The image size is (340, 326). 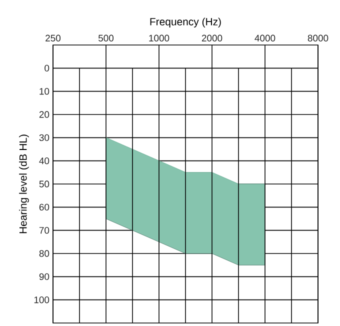 I want to click on x-tick-label: 8000, so click(x=318, y=38).